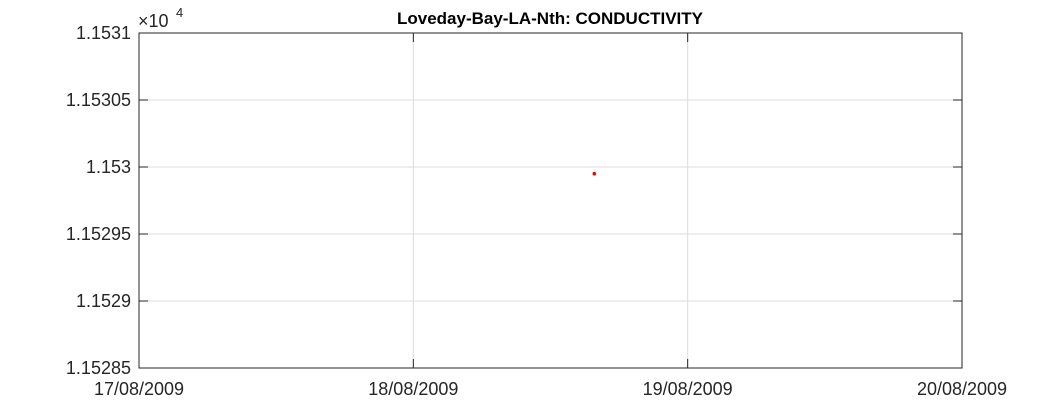  I want to click on data-points, so click(594, 173).